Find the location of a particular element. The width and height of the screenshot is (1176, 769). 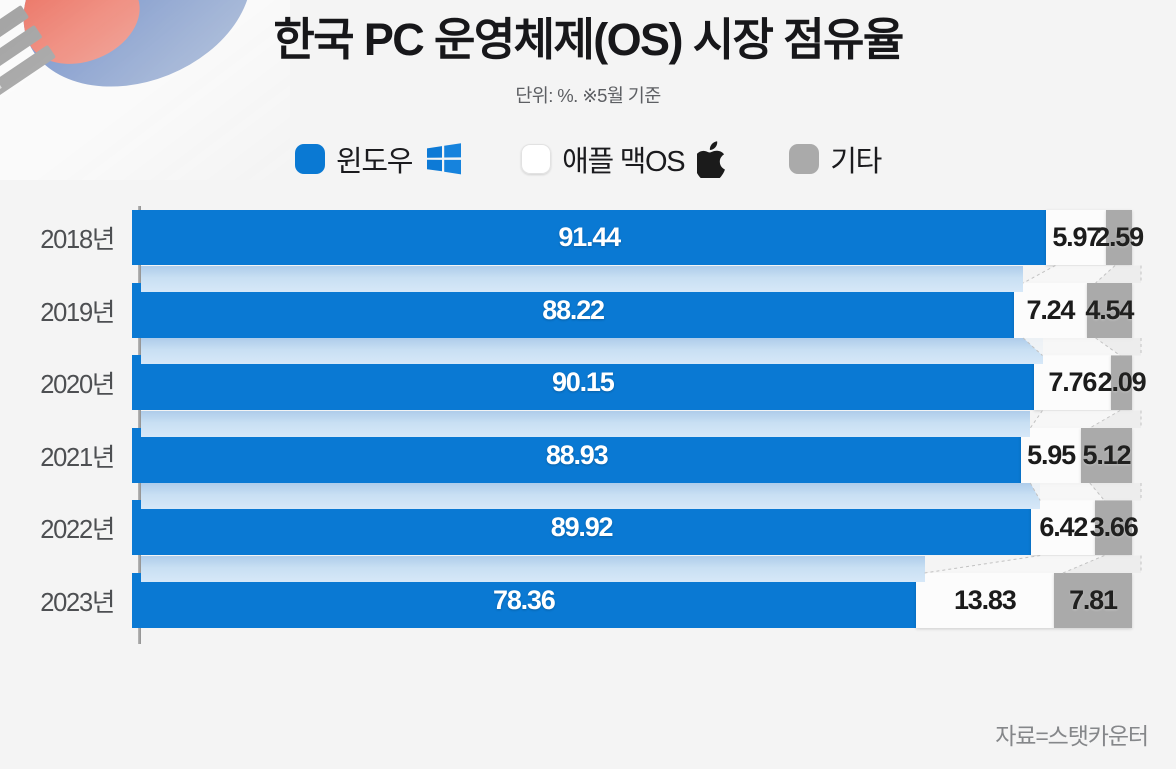

bar-row: 2021년 88.93 5.95 5.12 is located at coordinates (588, 455).